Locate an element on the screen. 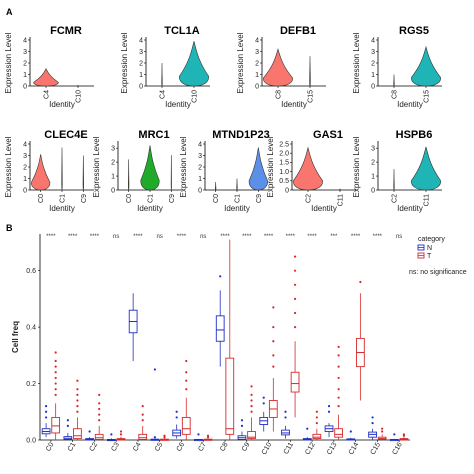 The image size is (474, 474). x-tick-label: C2 is located at coordinates (309, 198).